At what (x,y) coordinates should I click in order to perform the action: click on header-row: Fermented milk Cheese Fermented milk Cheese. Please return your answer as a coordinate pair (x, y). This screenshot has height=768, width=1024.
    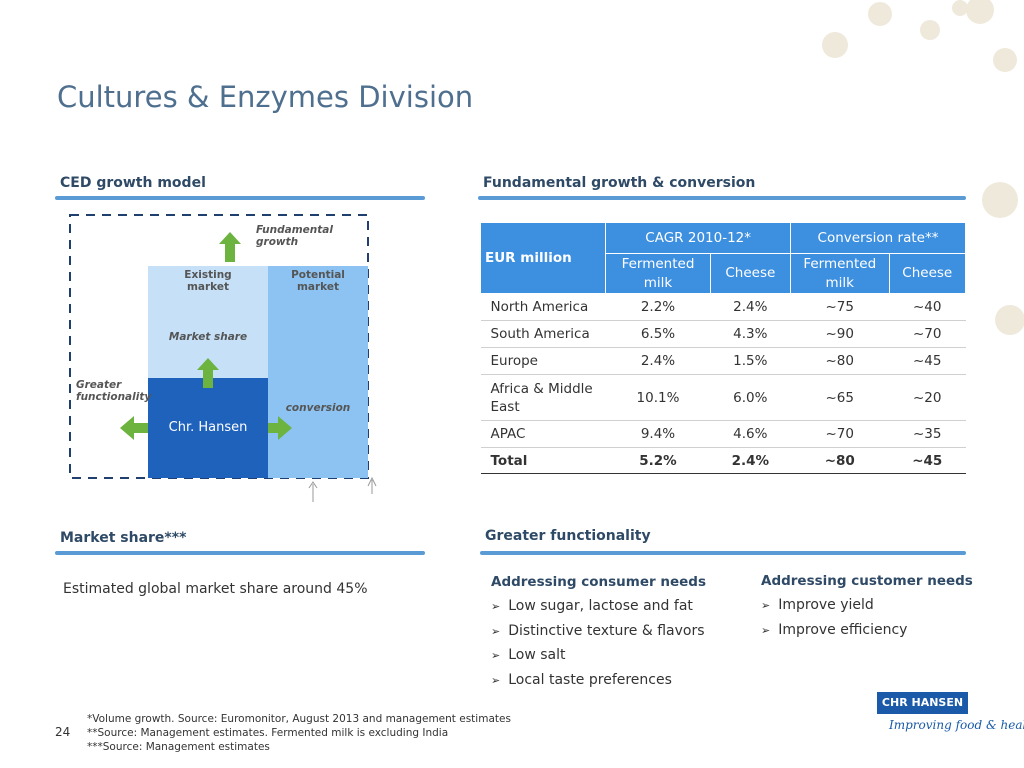
    Looking at the image, I should click on (723, 273).